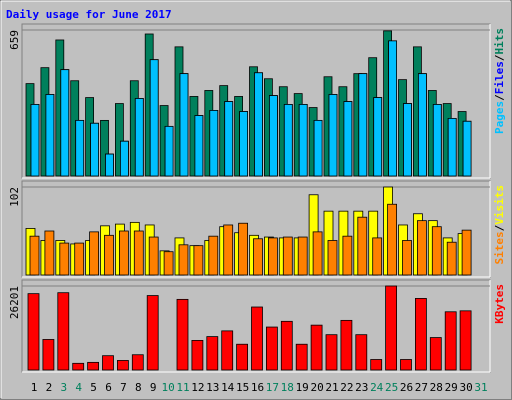 Image resolution: width=512 pixels, height=400 pixels. I want to click on legend-entry: Hits, so click(499, 41).